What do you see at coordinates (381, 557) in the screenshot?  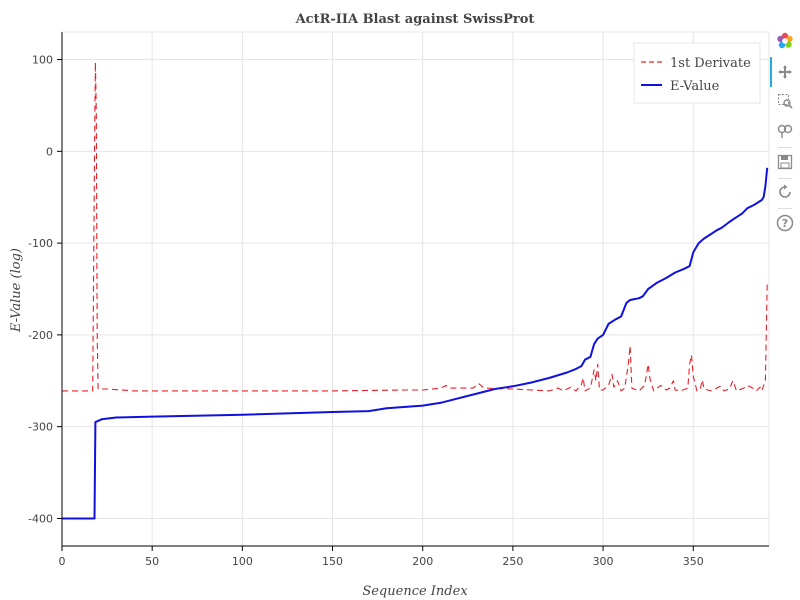 I see `x-axis-ticks: 0 50 100 150 200 250 300 350` at bounding box center [381, 557].